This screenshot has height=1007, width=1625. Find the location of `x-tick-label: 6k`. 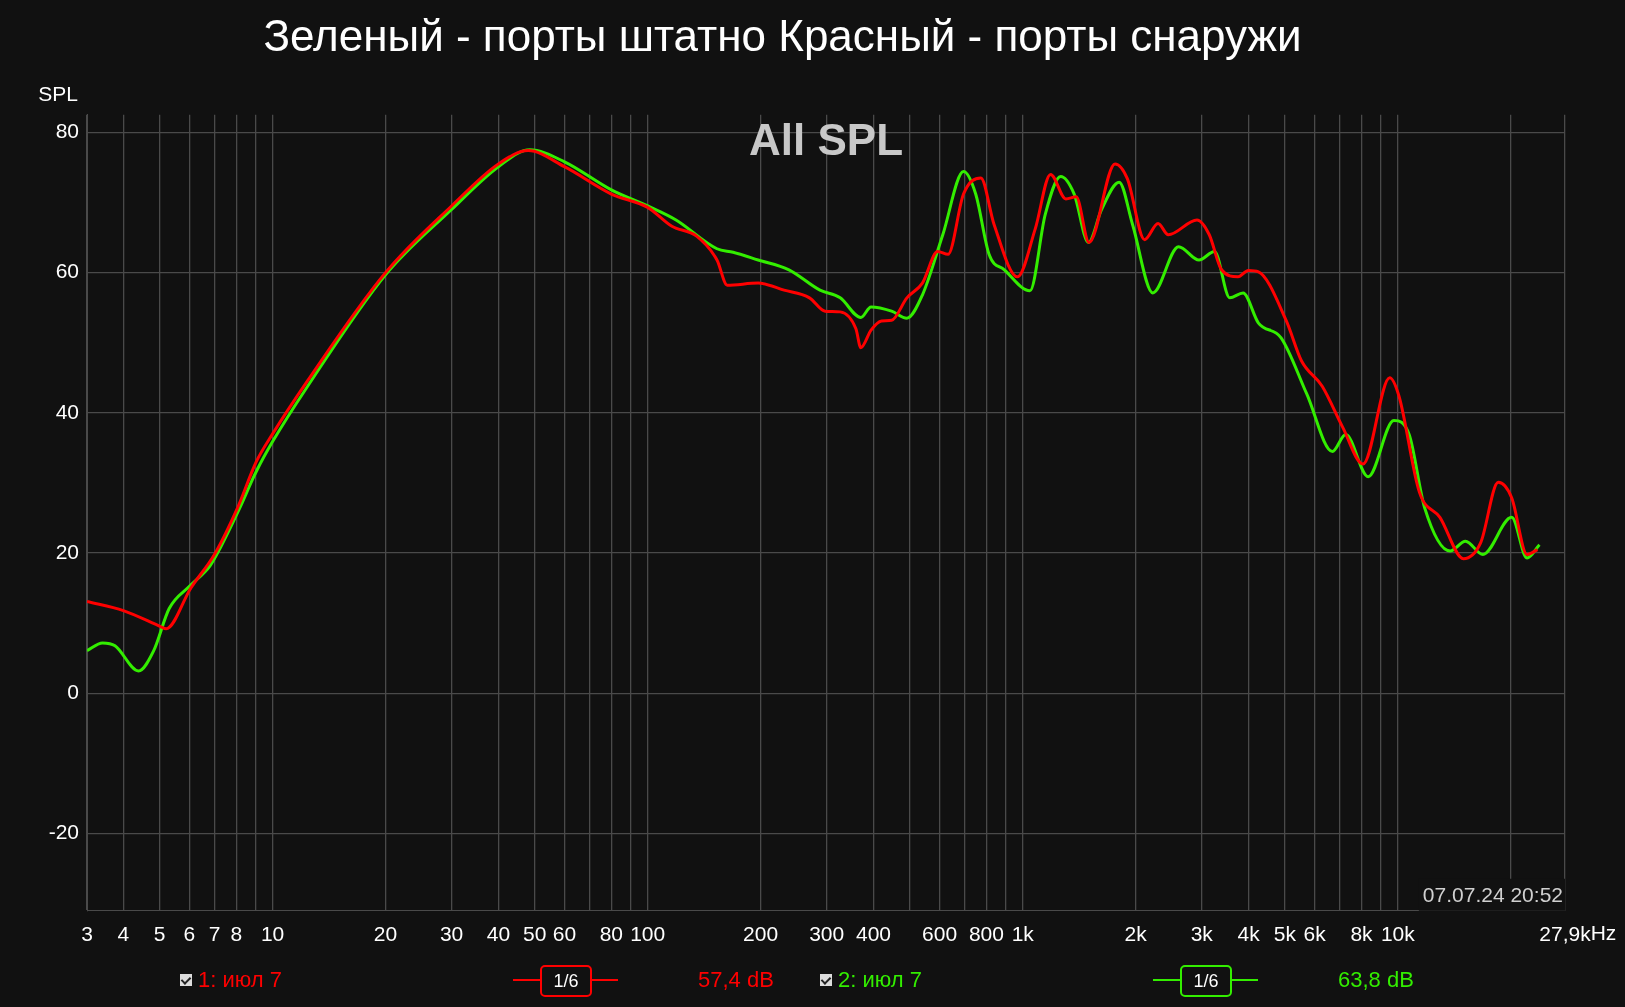

x-tick-label: 6k is located at coordinates (1315, 934).